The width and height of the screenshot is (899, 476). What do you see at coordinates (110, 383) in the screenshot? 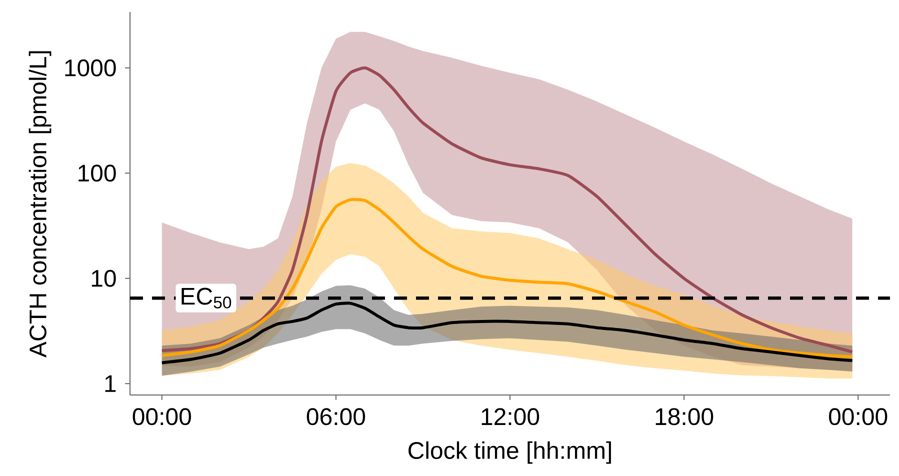
I see `y-tick-label: 1` at bounding box center [110, 383].